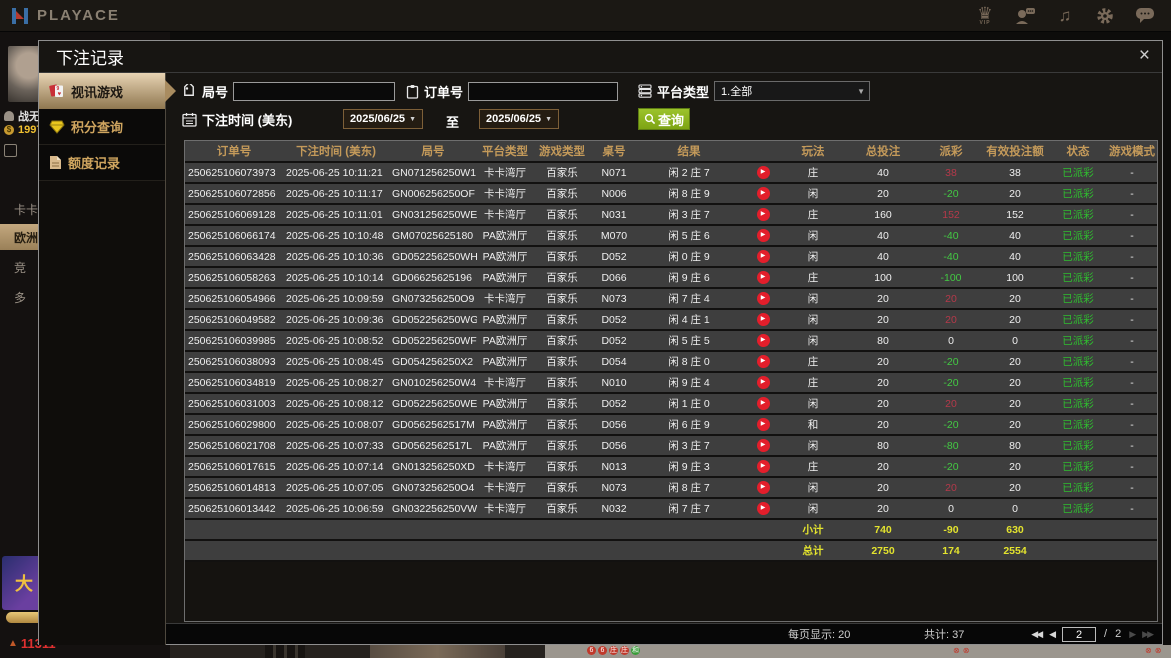 The image size is (1171, 658). I want to click on page-input: 2, so click(1079, 634).